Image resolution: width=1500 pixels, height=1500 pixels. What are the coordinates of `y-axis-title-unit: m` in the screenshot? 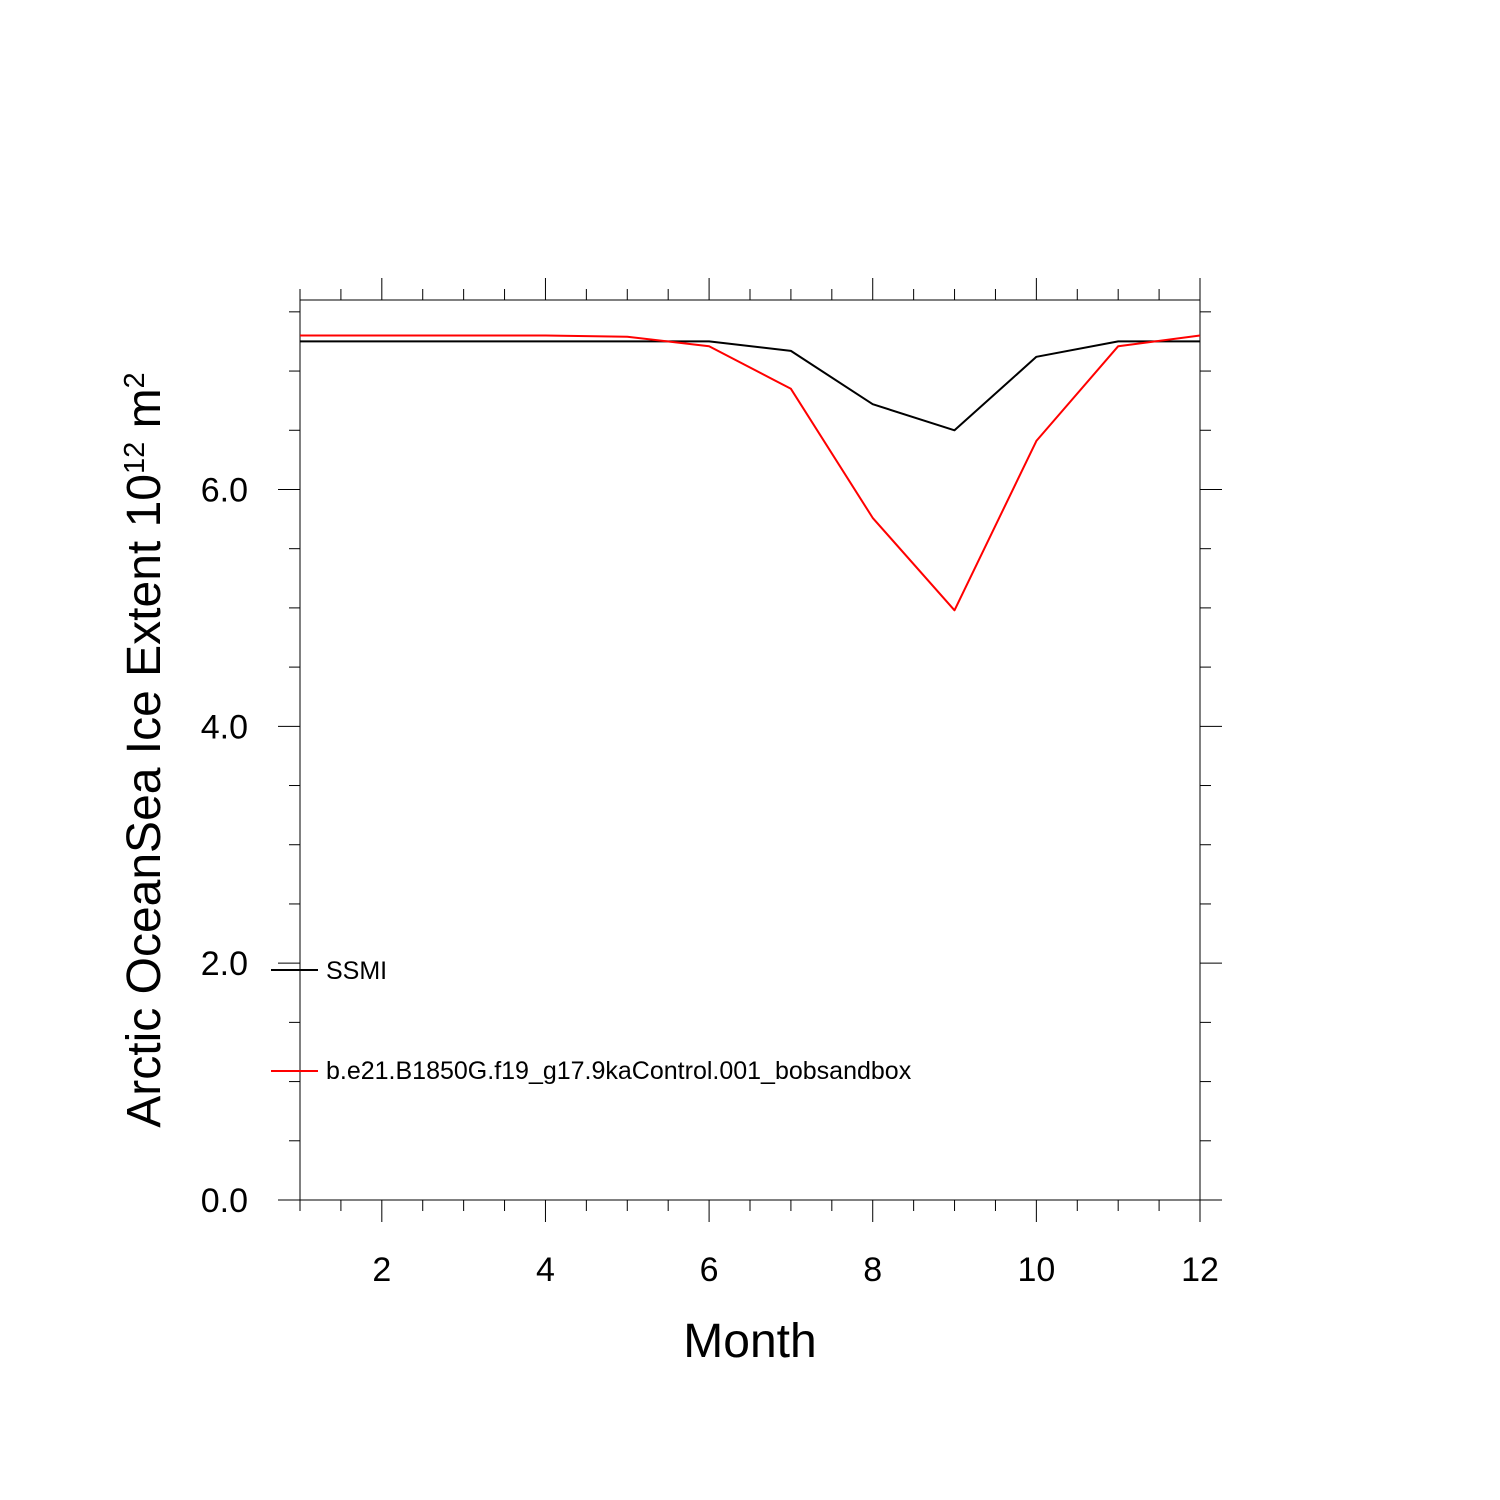 It's located at (144, 414).